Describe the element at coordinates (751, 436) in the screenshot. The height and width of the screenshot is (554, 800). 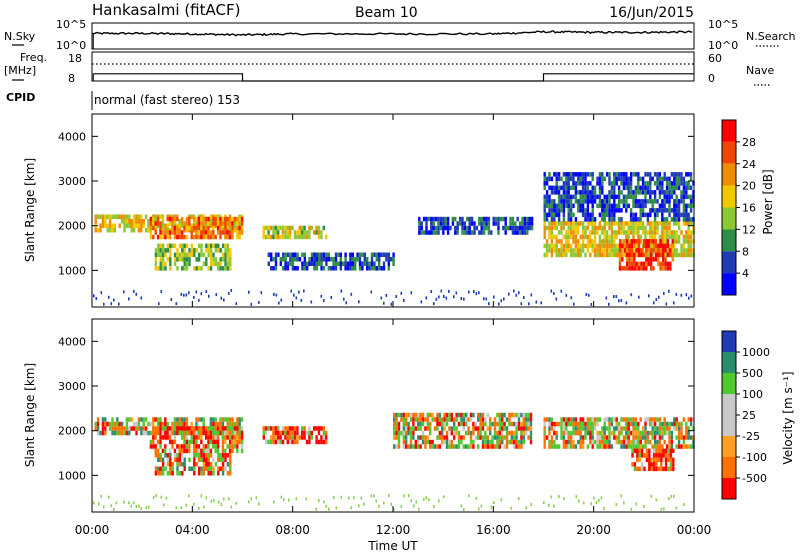
I see `velocity-colorbar-tick-label: -25` at that location.